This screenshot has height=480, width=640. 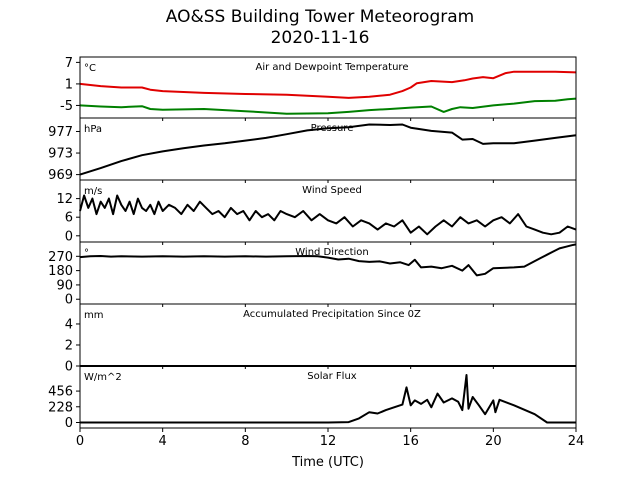 I want to click on unit-label: m/s, so click(x=93, y=191).